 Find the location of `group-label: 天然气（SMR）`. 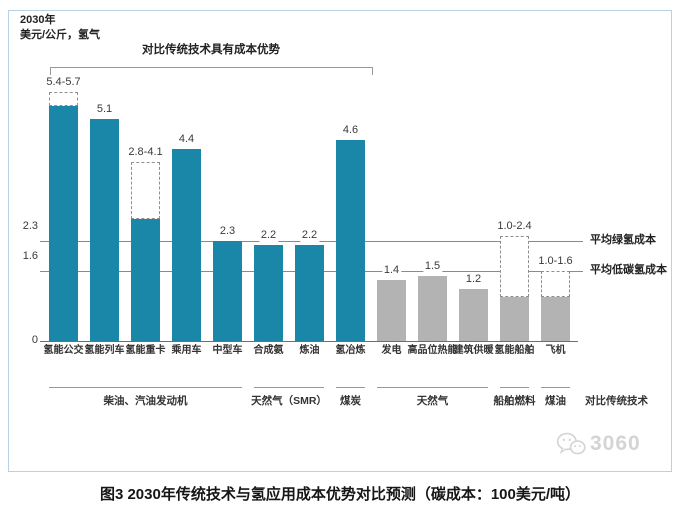

group-label: 天然气（SMR） is located at coordinates (289, 401).